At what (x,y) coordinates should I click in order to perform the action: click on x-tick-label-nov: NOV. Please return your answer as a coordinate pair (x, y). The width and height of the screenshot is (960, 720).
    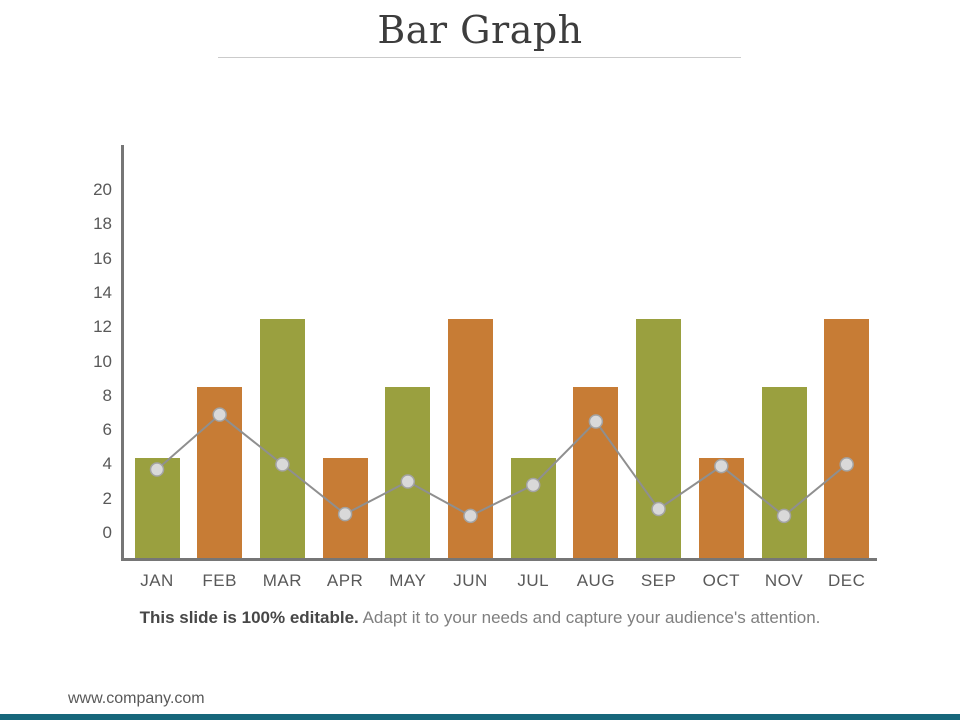
    Looking at the image, I should click on (784, 580).